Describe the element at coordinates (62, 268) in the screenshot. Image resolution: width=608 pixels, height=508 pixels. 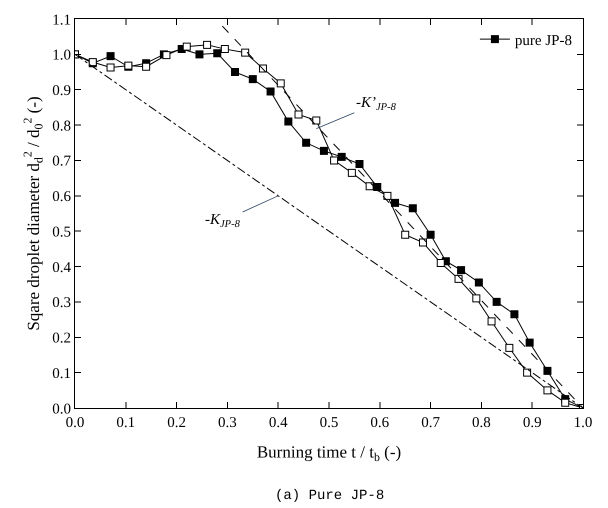
I see `y-tick-label: 0.4` at that location.